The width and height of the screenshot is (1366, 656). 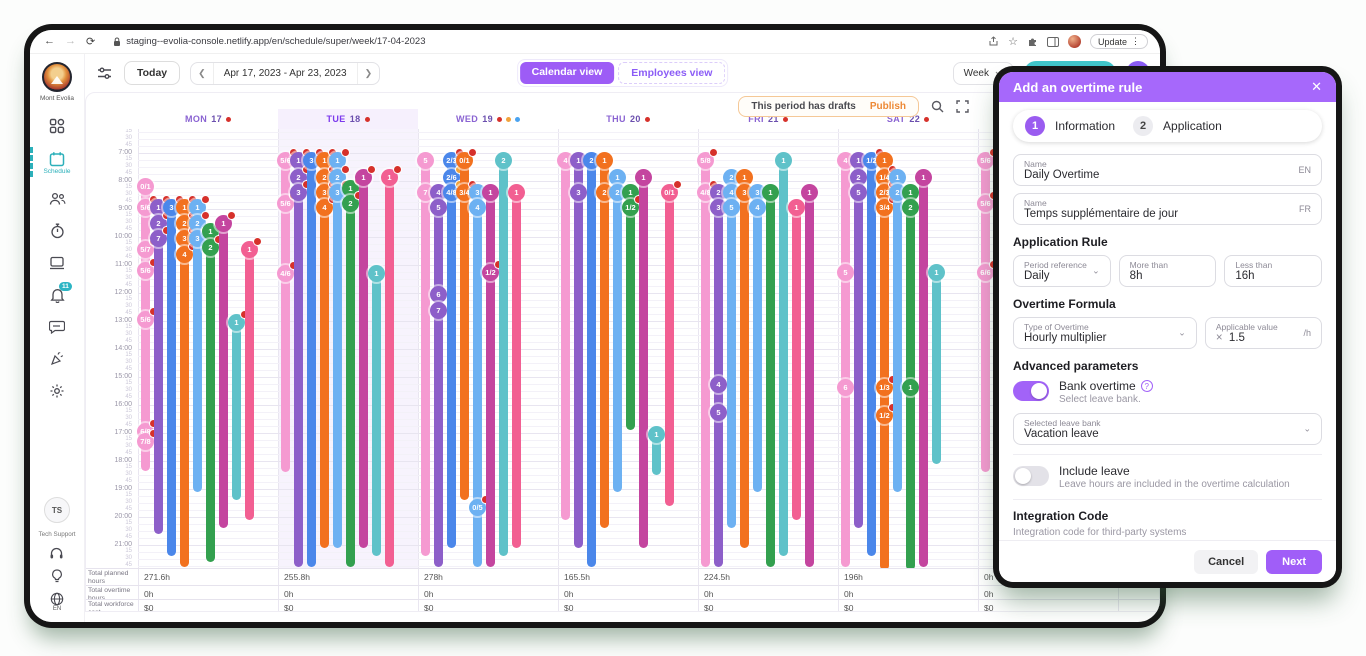 What do you see at coordinates (770, 378) in the screenshot?
I see `shift-bar-fri-green` at bounding box center [770, 378].